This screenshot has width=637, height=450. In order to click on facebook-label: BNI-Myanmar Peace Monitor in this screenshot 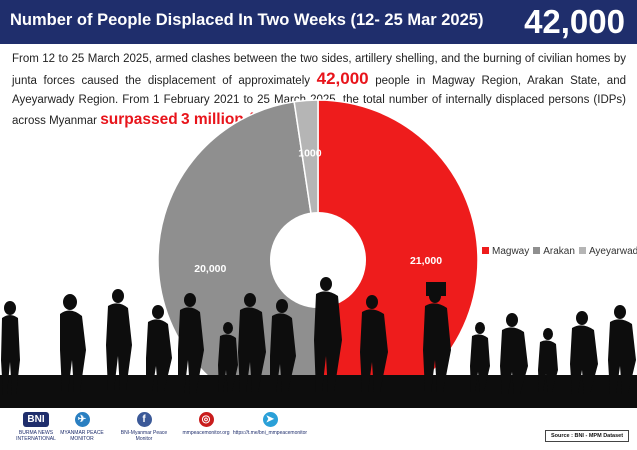, I will do `click(144, 436)`.